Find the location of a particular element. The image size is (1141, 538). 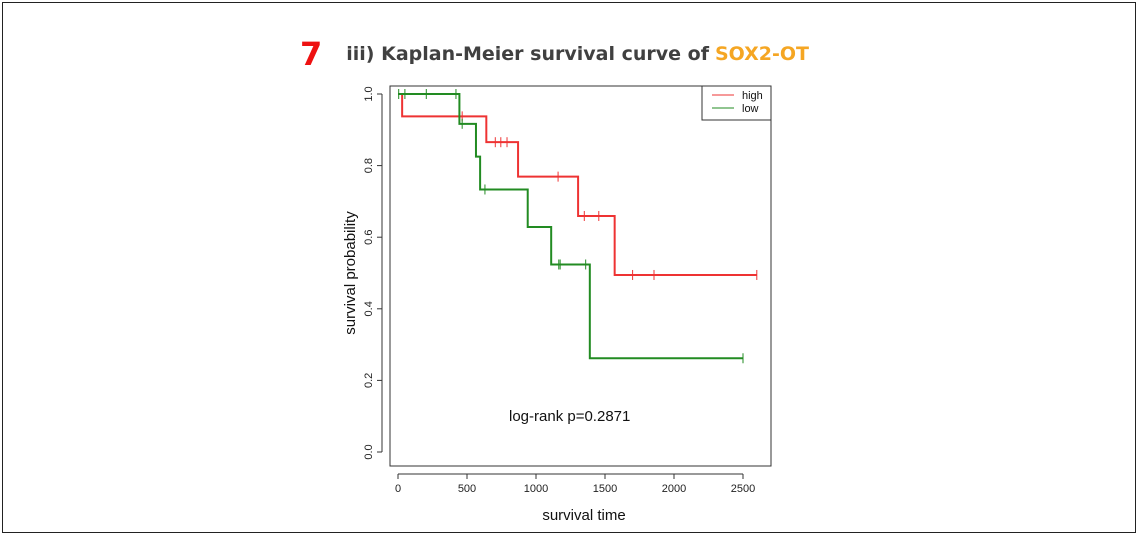

figure-number: 7 is located at coordinates (311, 54).